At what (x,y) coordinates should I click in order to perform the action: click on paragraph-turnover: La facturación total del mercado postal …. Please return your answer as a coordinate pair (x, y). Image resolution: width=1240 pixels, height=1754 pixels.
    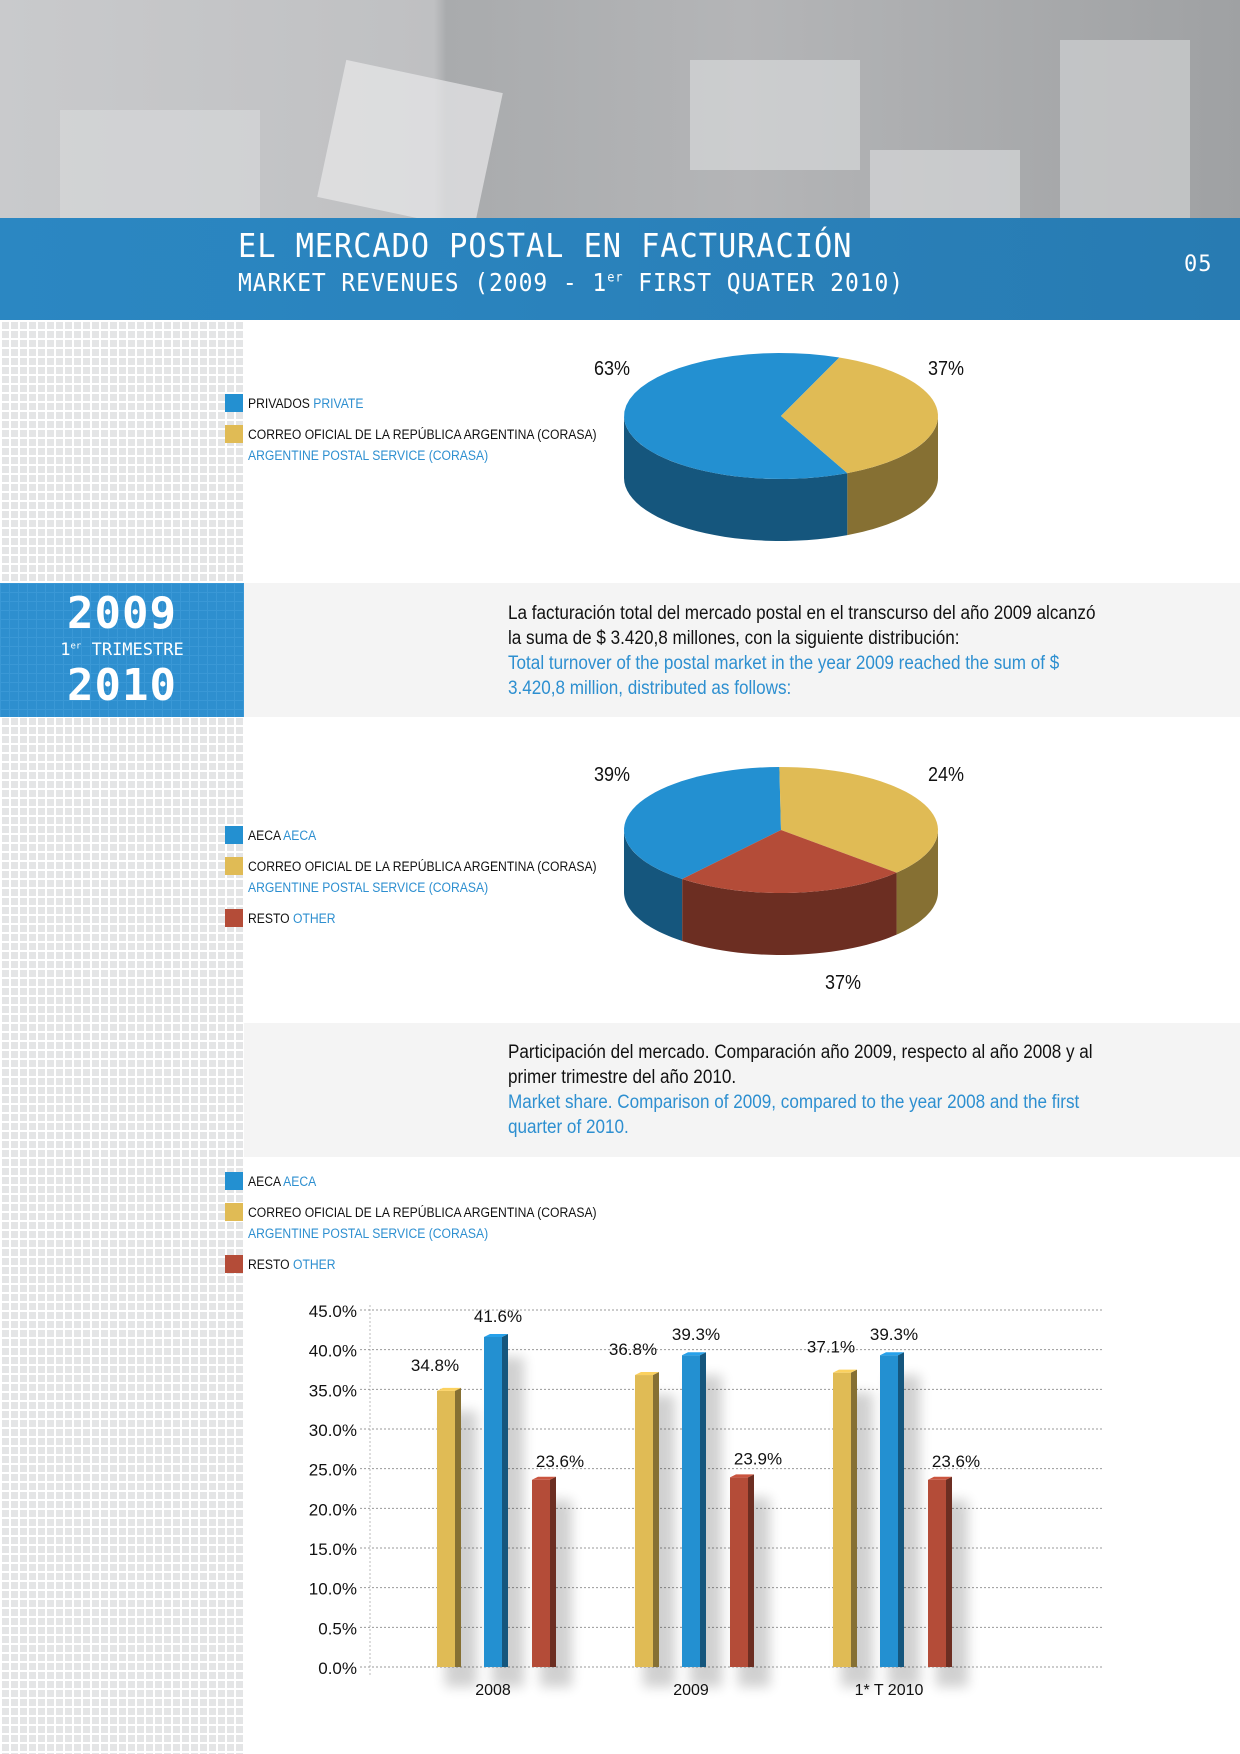
    Looking at the image, I should click on (802, 651).